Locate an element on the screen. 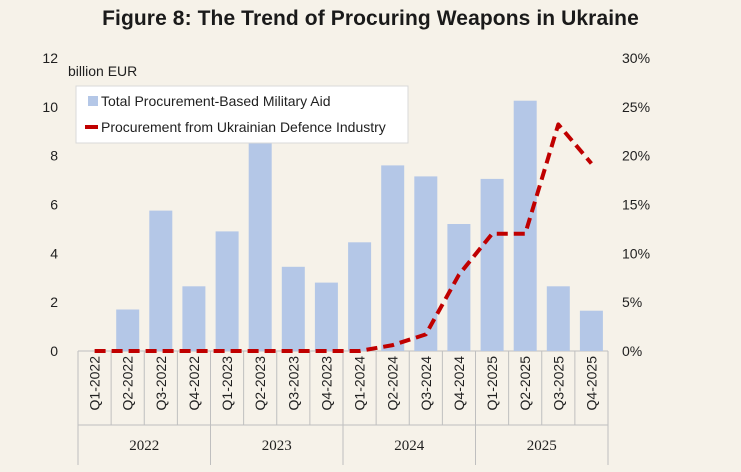 The image size is (741, 472). y2-tick-label-0: 0% is located at coordinates (632, 351).